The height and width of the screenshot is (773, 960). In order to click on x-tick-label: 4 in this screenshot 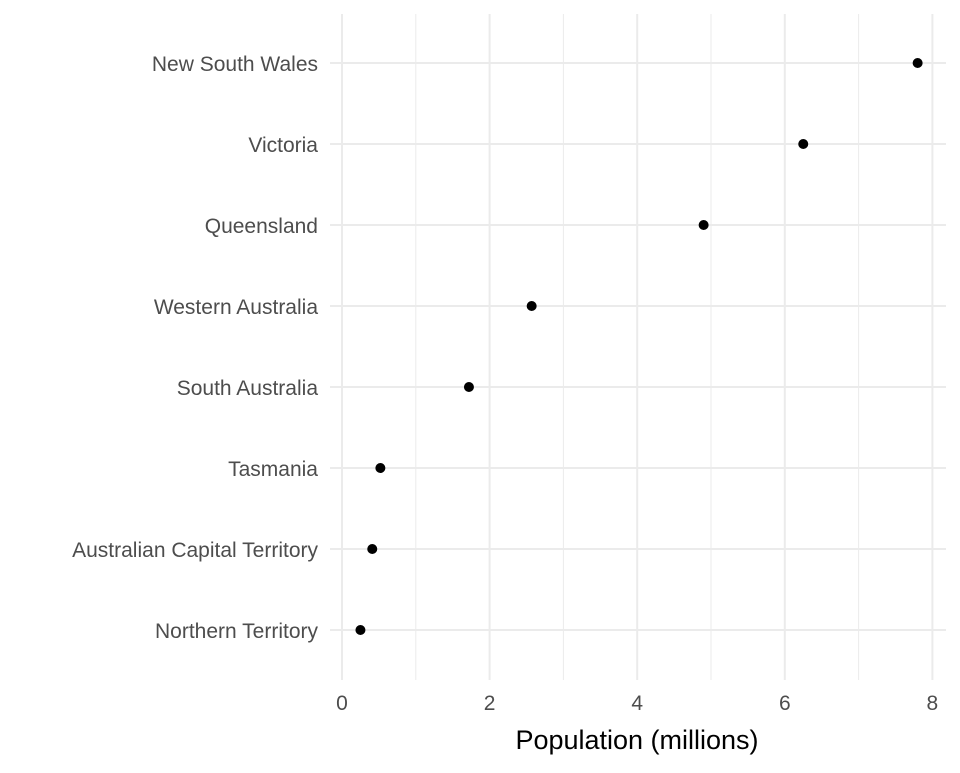, I will do `click(637, 703)`.